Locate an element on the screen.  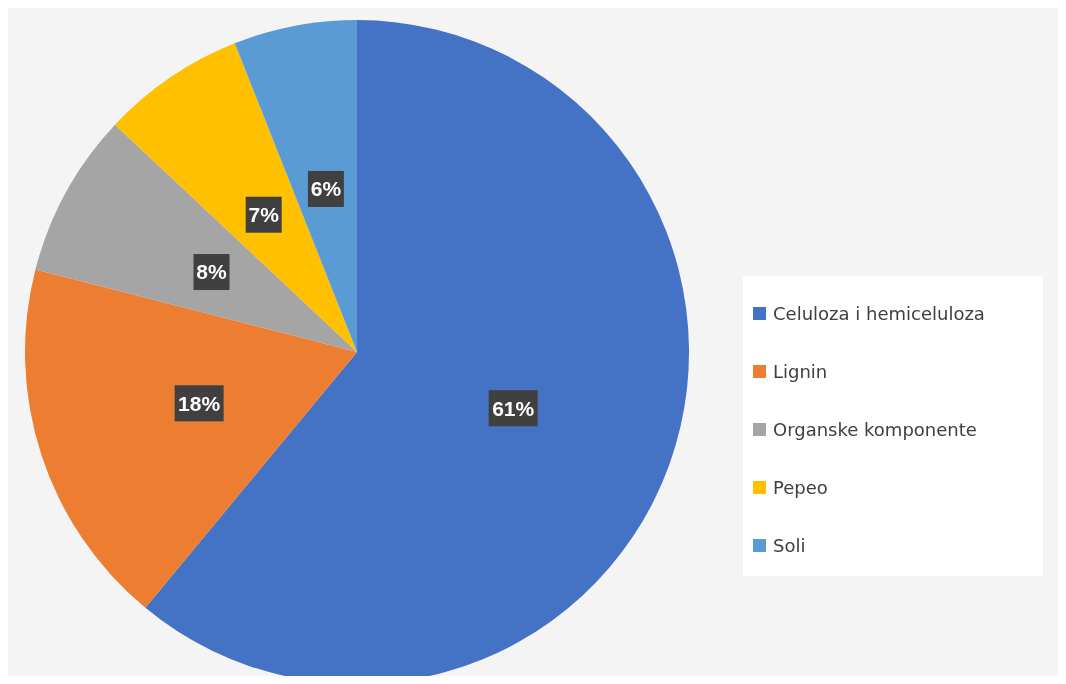
legend-label: Organske komponente is located at coordinates (875, 430).